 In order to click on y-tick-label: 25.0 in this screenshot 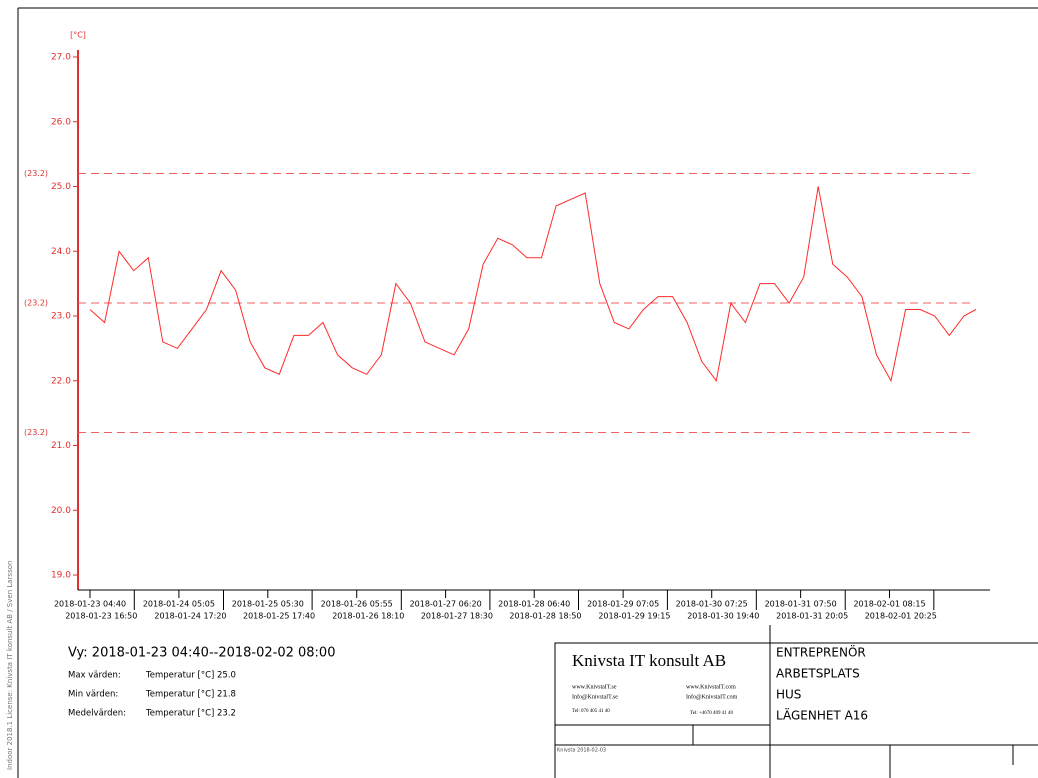, I will do `click(61, 187)`.